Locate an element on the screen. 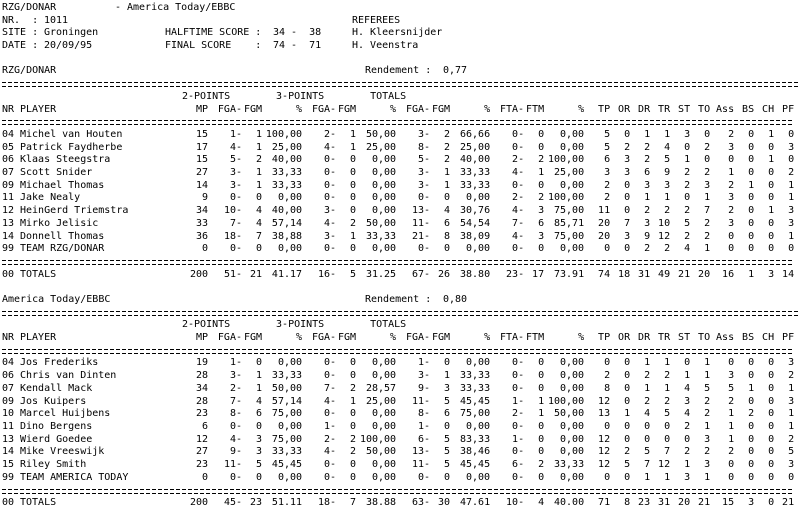  stat-cell: 13 is located at coordinates (604, 414).